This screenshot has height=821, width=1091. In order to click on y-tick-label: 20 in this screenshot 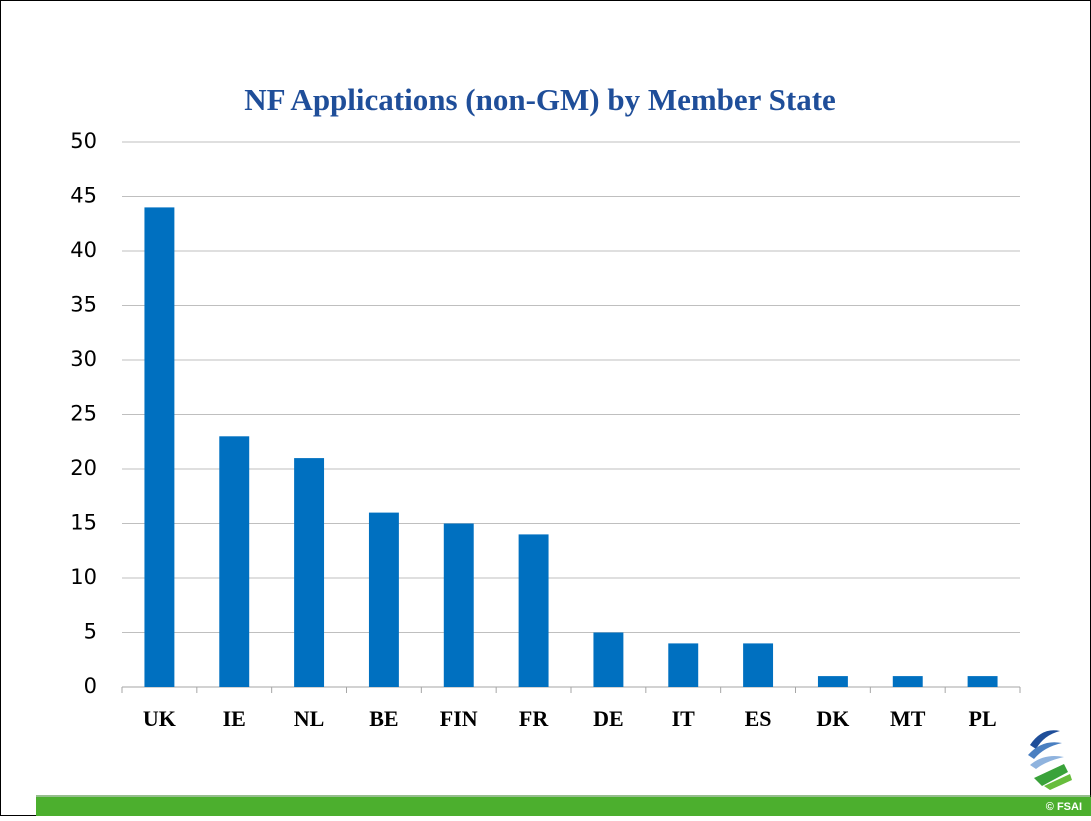, I will do `click(83, 468)`.